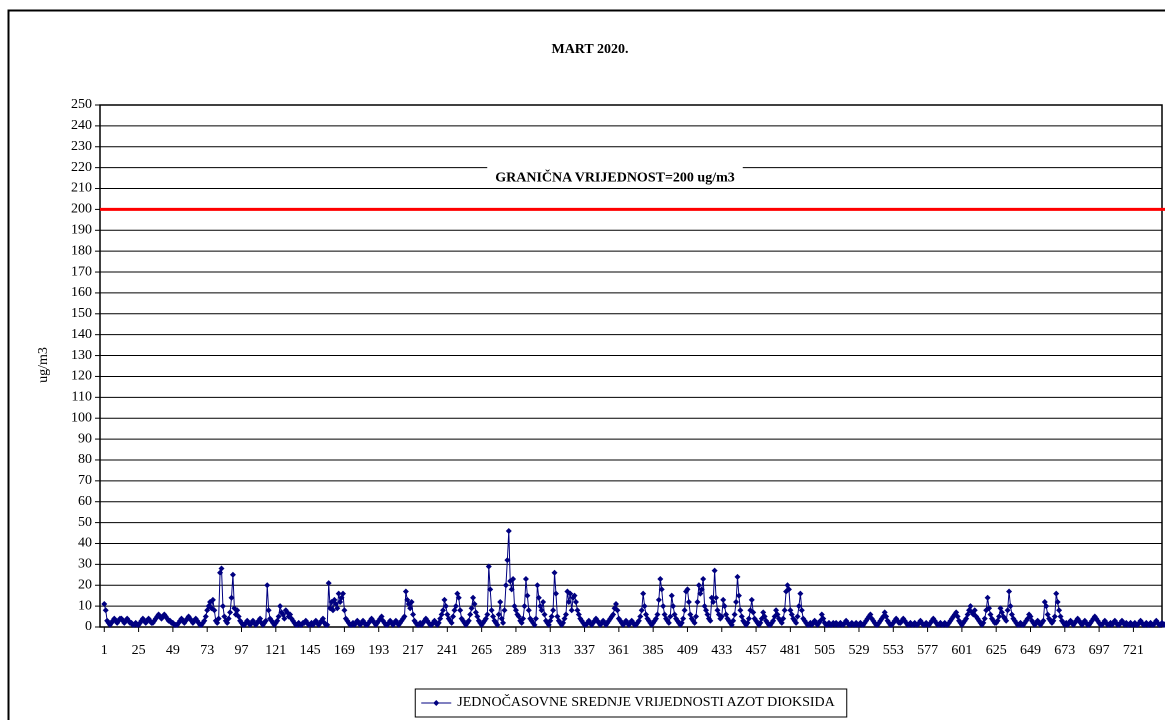  I want to click on y-tick-label: 180, so click(81, 250).